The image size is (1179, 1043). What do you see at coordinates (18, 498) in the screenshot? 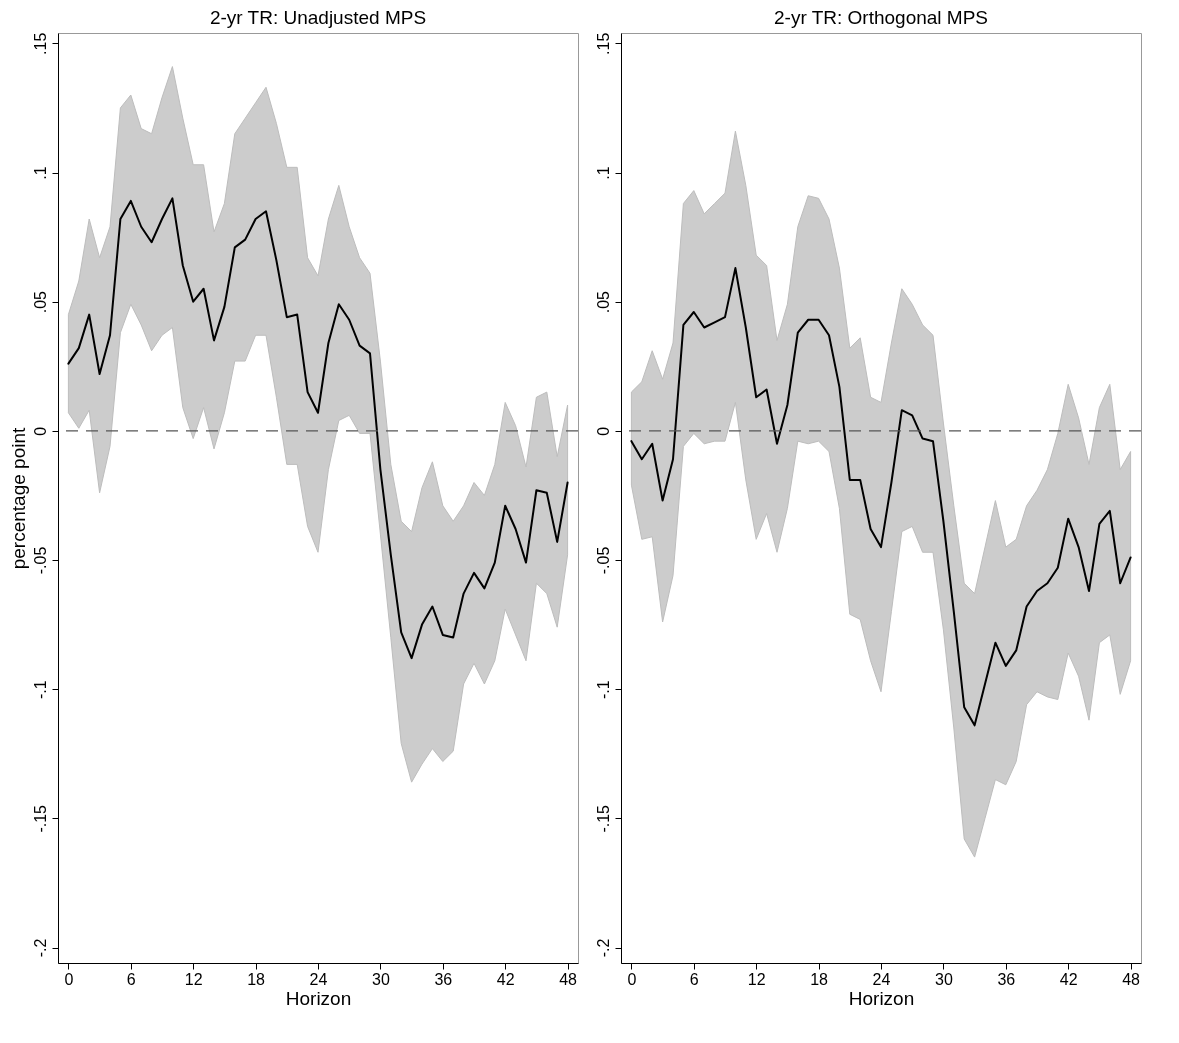
I see `y-axis-title: percentage point` at bounding box center [18, 498].